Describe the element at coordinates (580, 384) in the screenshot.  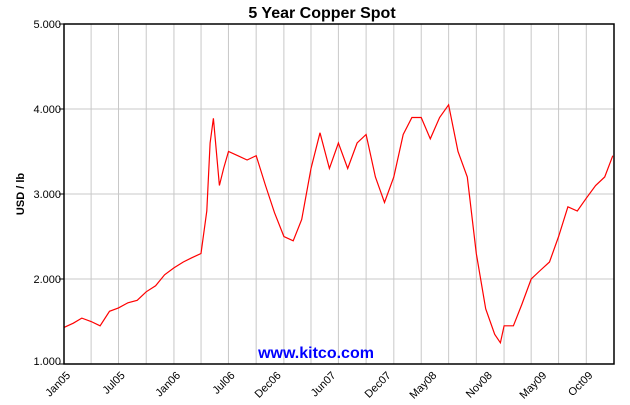
I see `x-tick-label: Oct09` at that location.